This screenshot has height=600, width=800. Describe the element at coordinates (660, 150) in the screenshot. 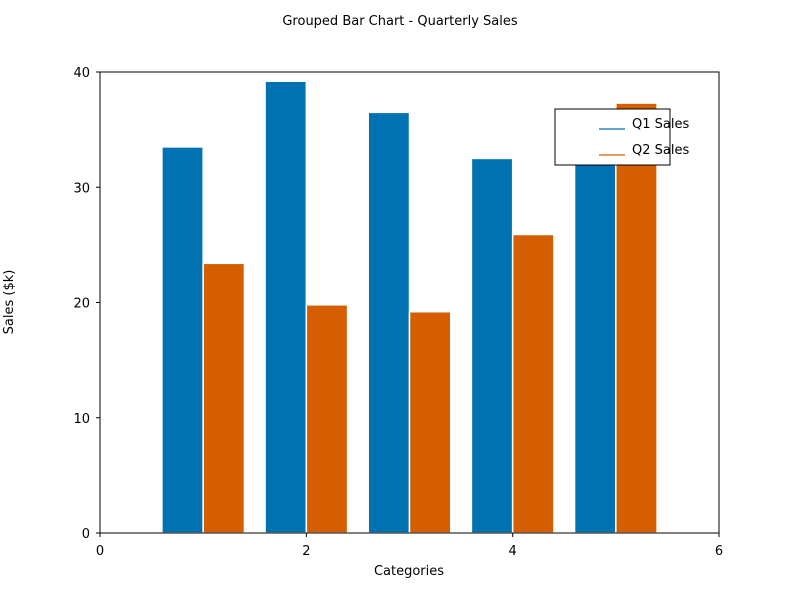

I see `legend-label-2: Q2 Sales` at that location.